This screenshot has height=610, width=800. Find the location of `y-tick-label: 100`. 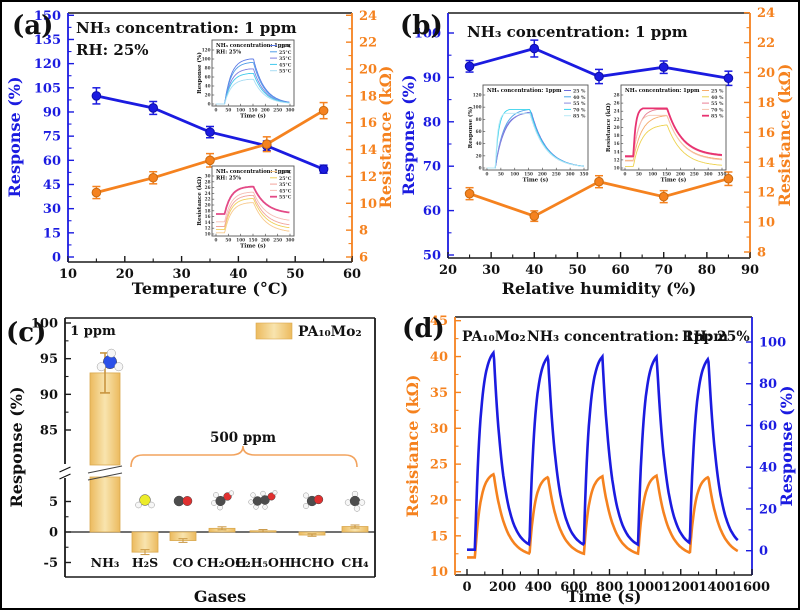

y-tick-label: 100 is located at coordinates (772, 343).